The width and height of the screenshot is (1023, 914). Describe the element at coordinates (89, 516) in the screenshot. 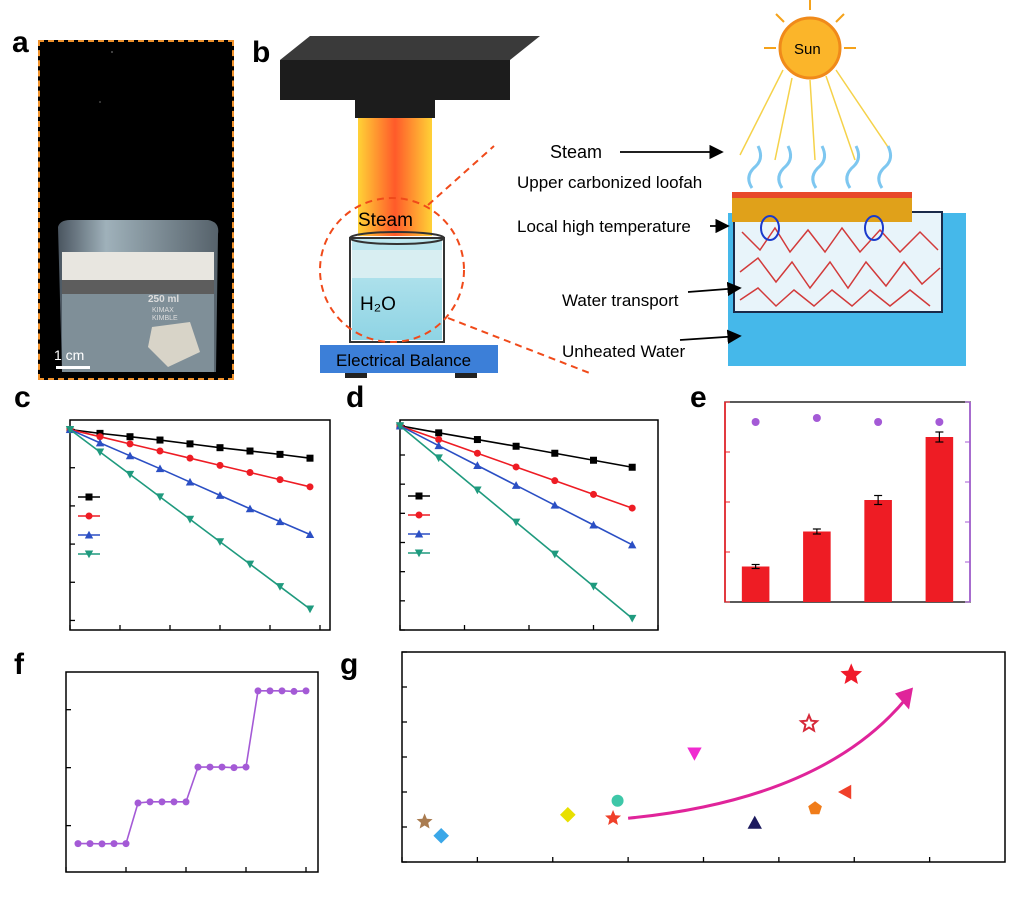

I see `chart-c-legend-marker` at that location.